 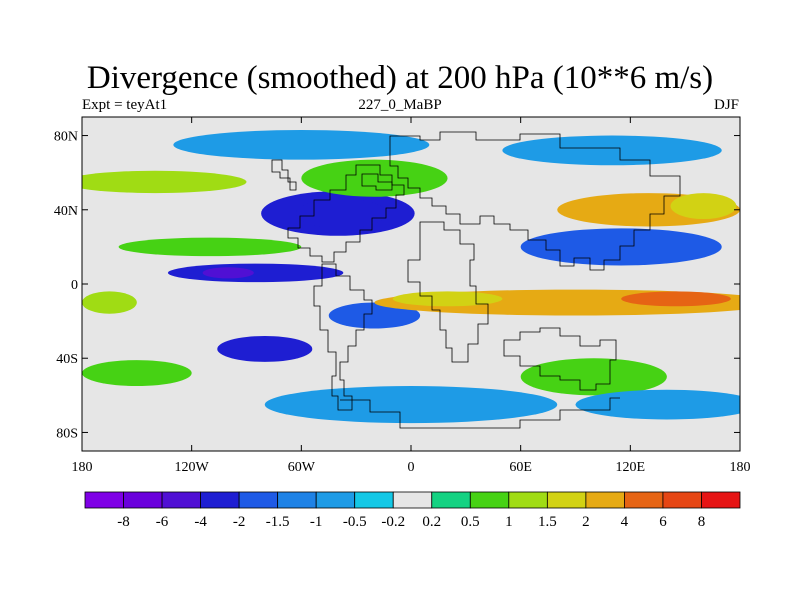 What do you see at coordinates (316, 522) in the screenshot?
I see `colorbar-label: -1` at bounding box center [316, 522].